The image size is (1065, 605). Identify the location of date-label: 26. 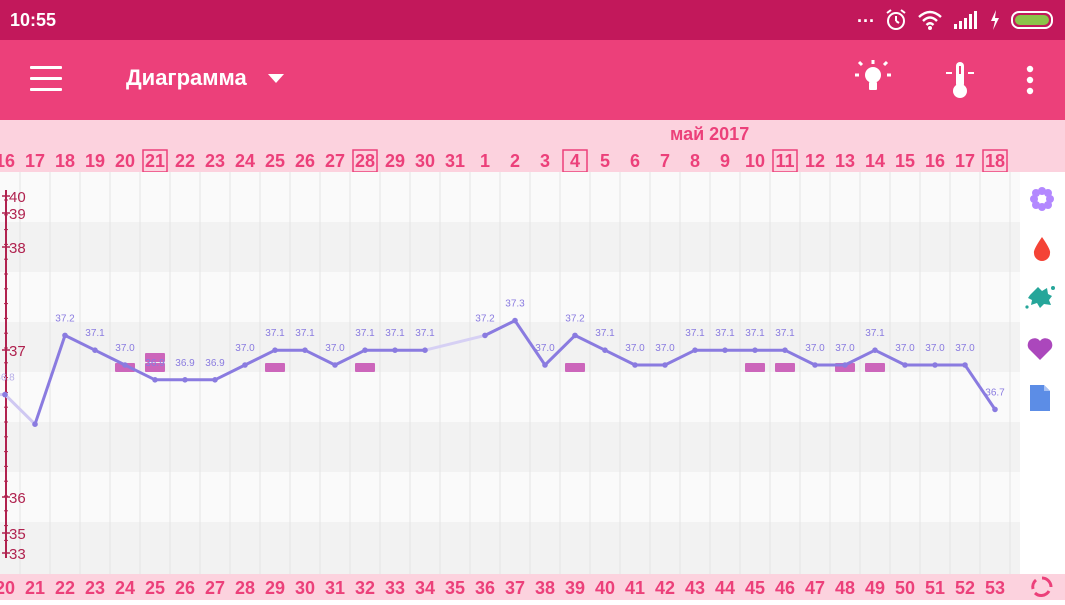
(305, 161).